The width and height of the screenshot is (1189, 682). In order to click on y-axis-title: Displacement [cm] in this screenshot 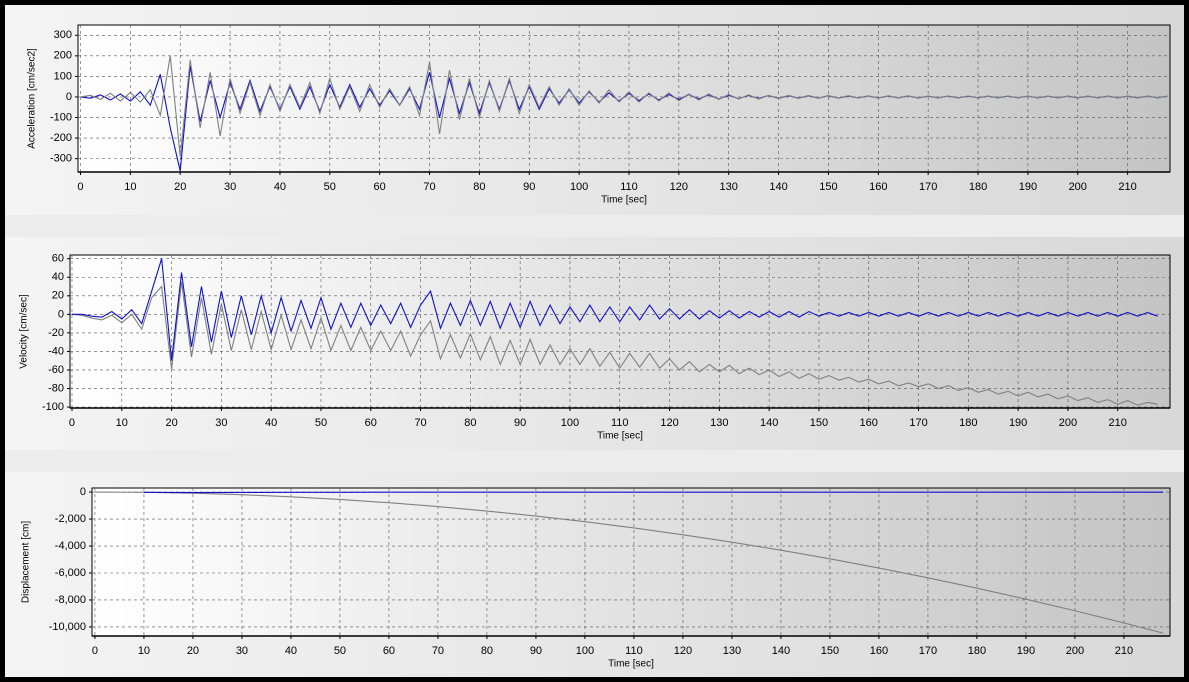, I will do `click(26, 562)`.